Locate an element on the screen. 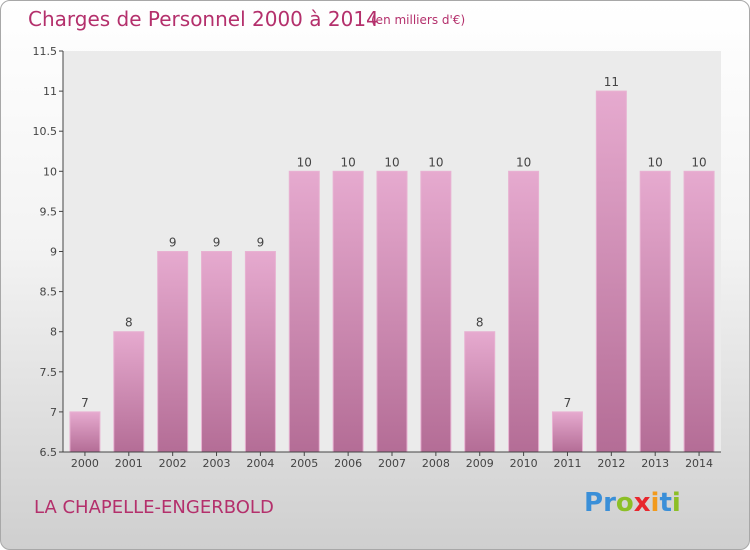 The width and height of the screenshot is (750, 550). data-label-2000: 7 is located at coordinates (85, 403).